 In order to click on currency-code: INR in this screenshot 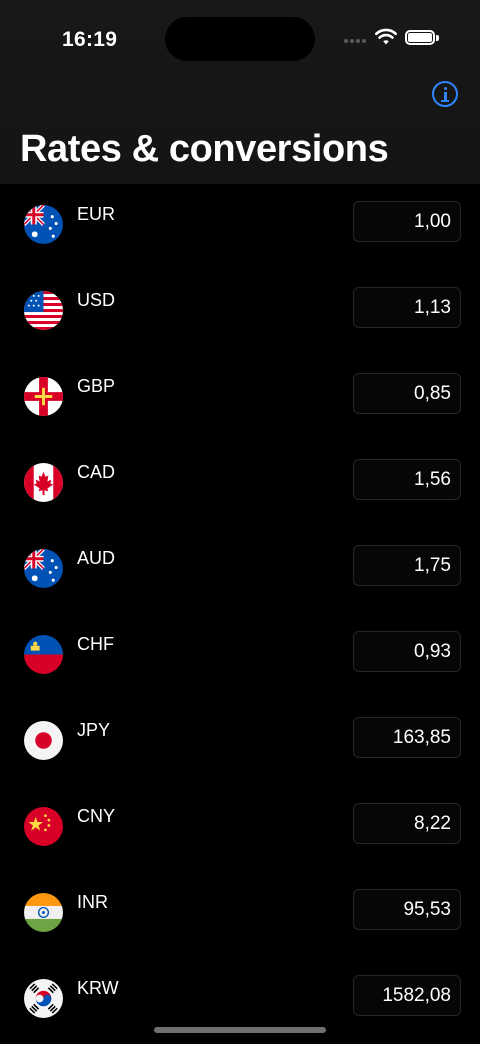, I will do `click(92, 902)`.